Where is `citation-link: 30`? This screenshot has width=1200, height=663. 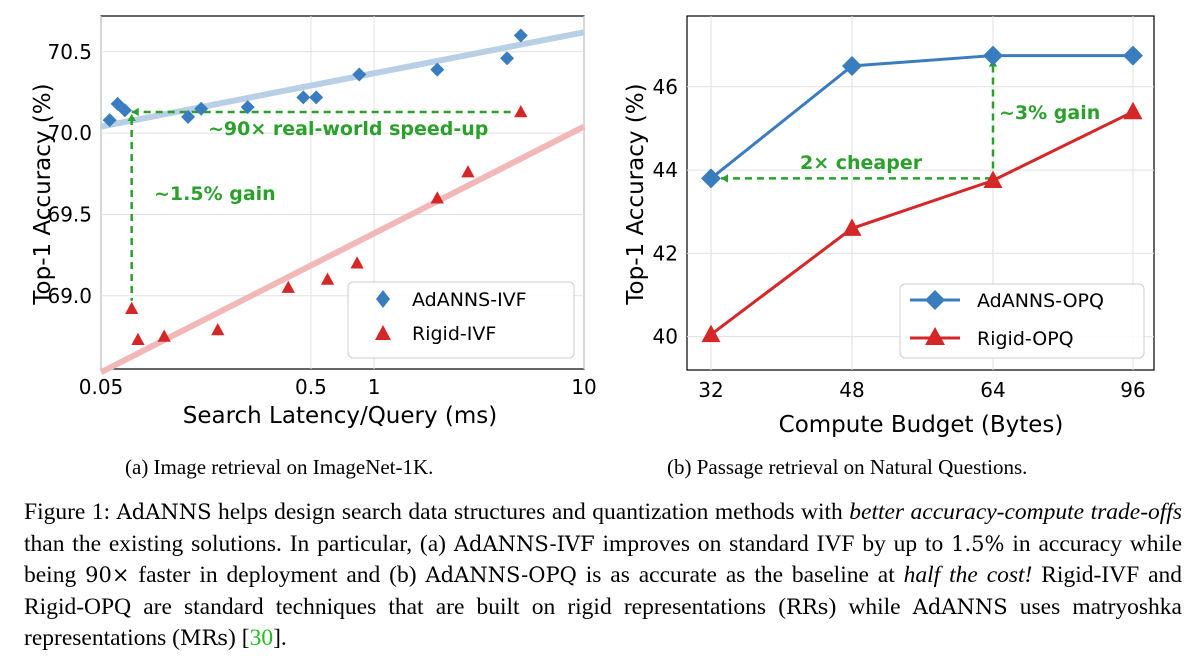 citation-link: 30 is located at coordinates (261, 638).